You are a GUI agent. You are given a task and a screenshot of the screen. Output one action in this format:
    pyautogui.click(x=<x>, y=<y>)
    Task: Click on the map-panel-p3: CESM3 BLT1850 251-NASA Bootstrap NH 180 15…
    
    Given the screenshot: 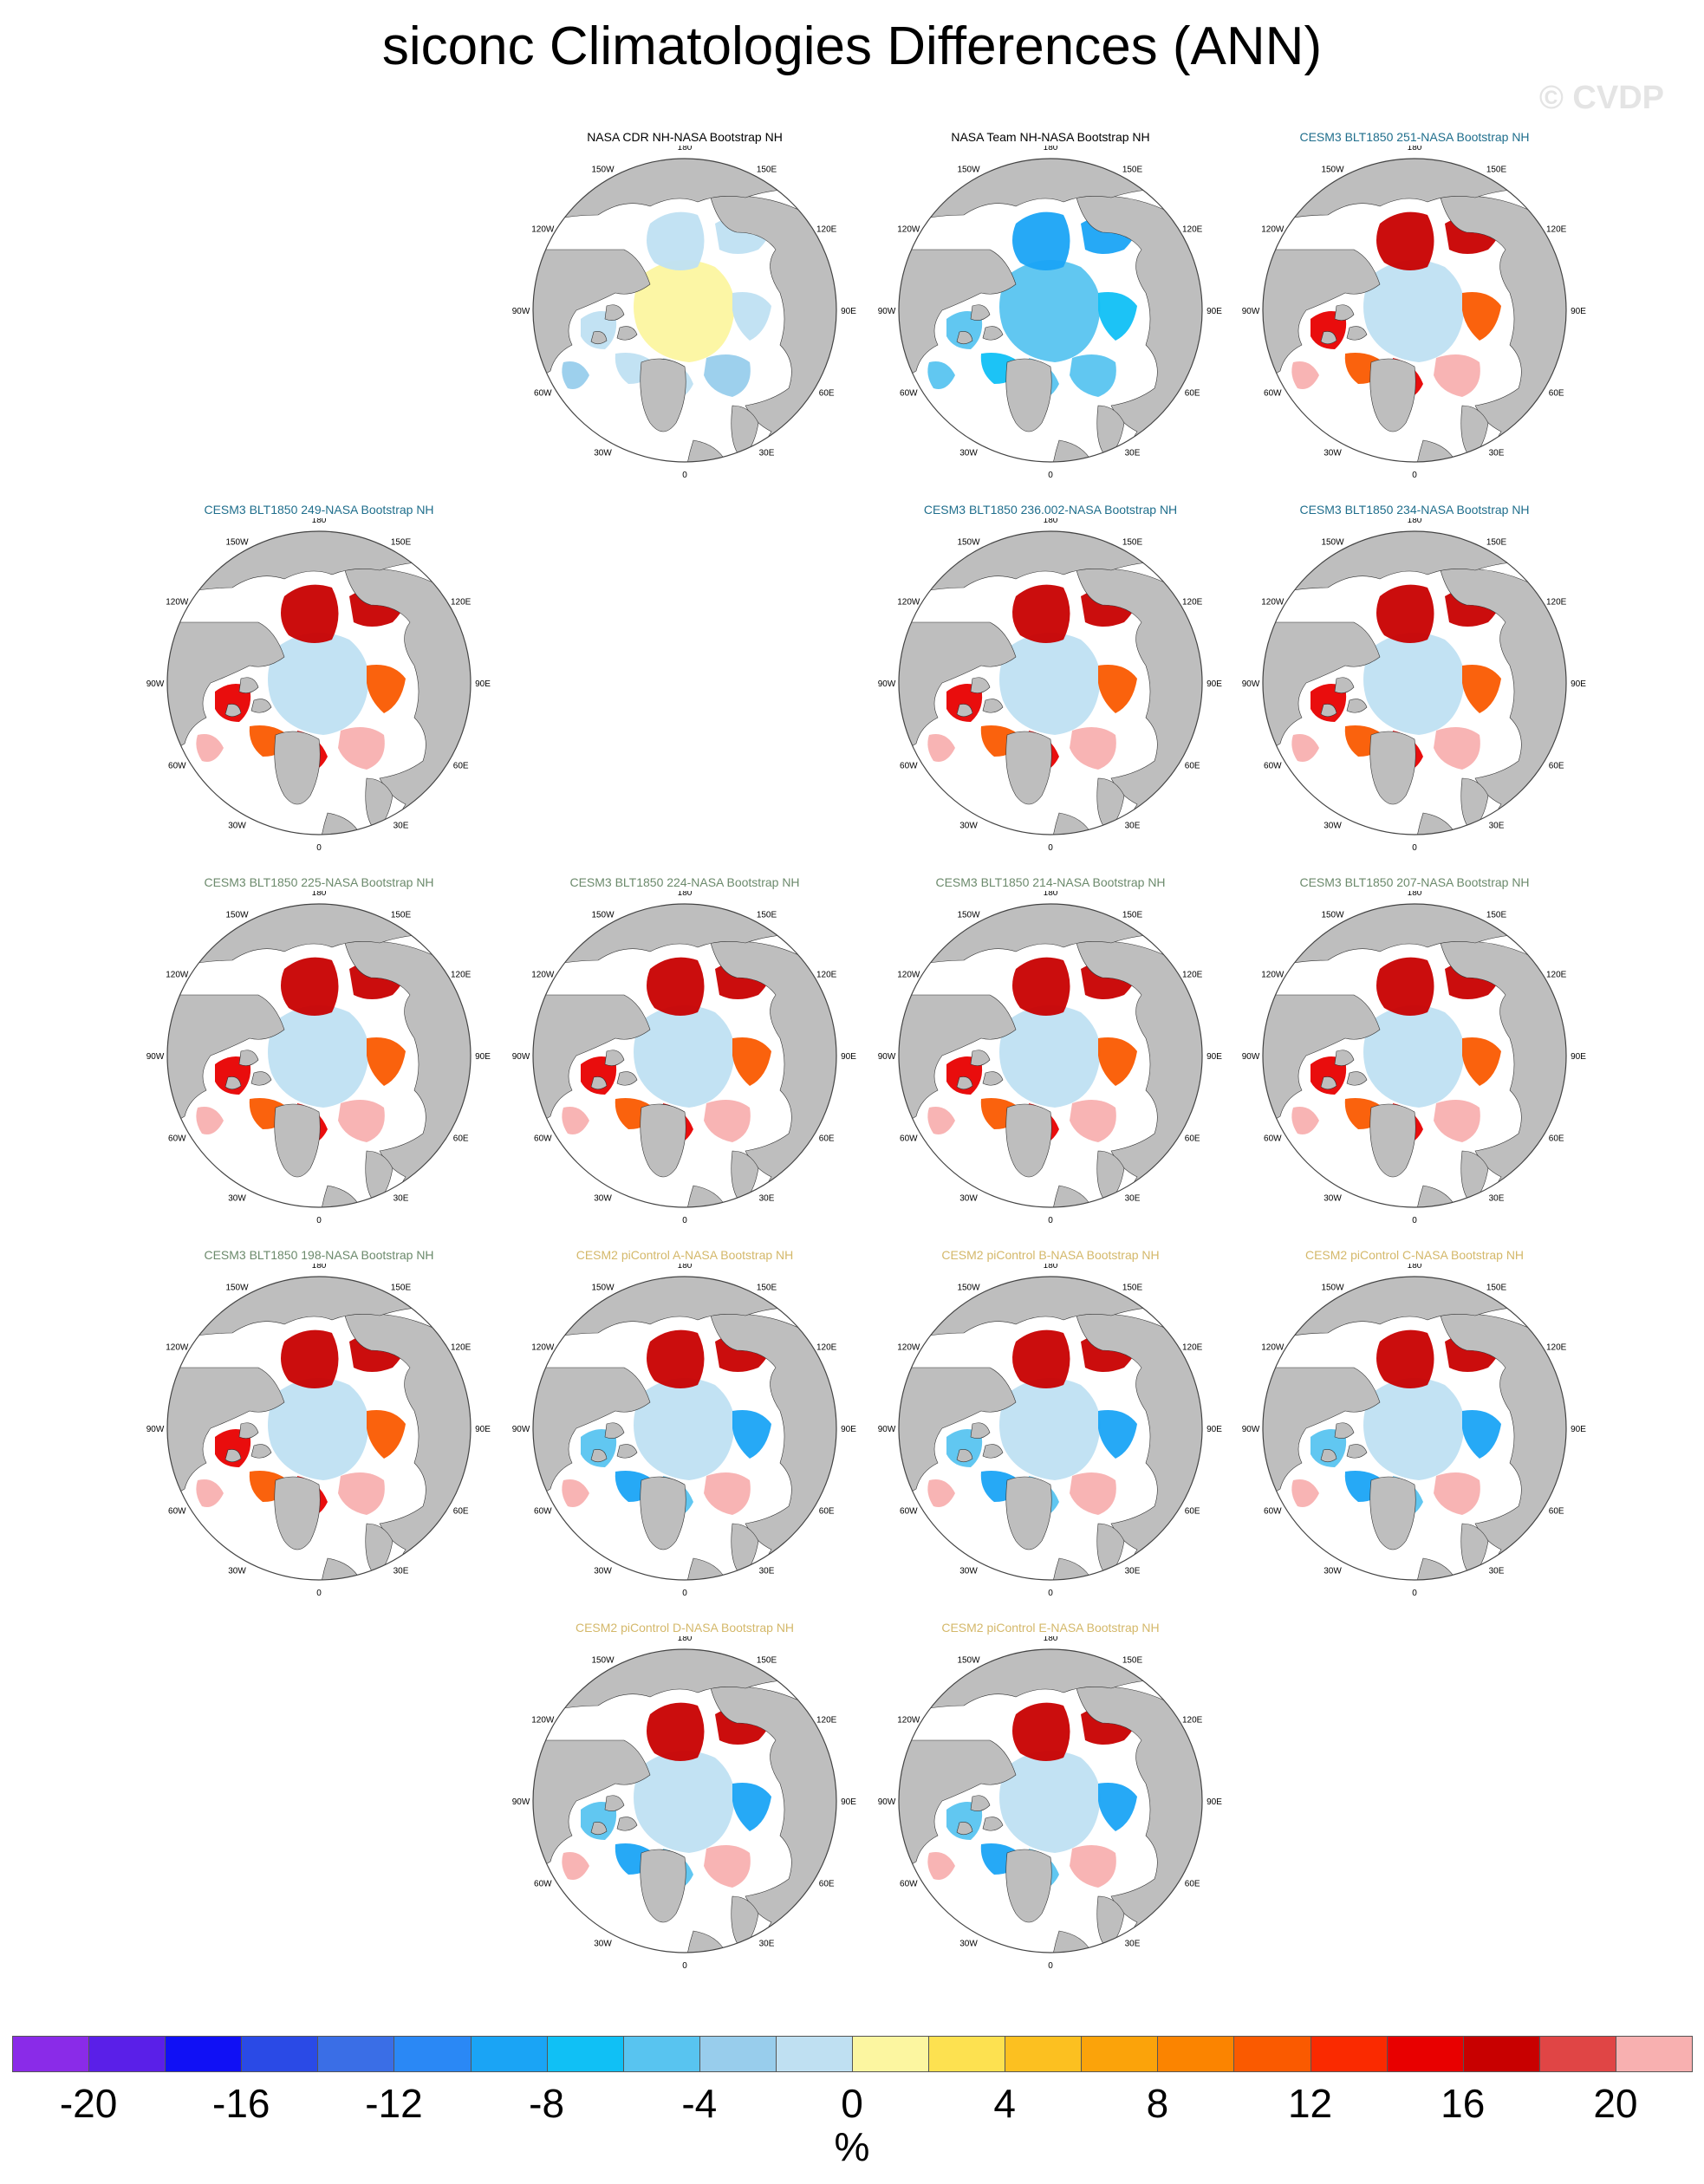 What is the action you would take?
    pyautogui.click(x=1415, y=312)
    